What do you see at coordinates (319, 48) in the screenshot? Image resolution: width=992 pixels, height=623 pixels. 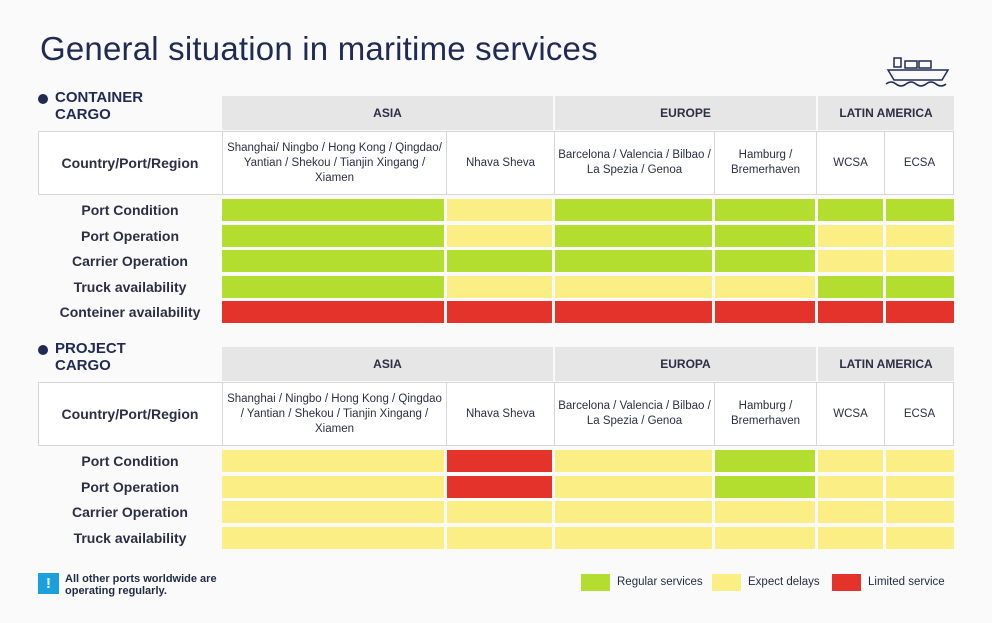 I see `page-title: General situation in maritime services` at bounding box center [319, 48].